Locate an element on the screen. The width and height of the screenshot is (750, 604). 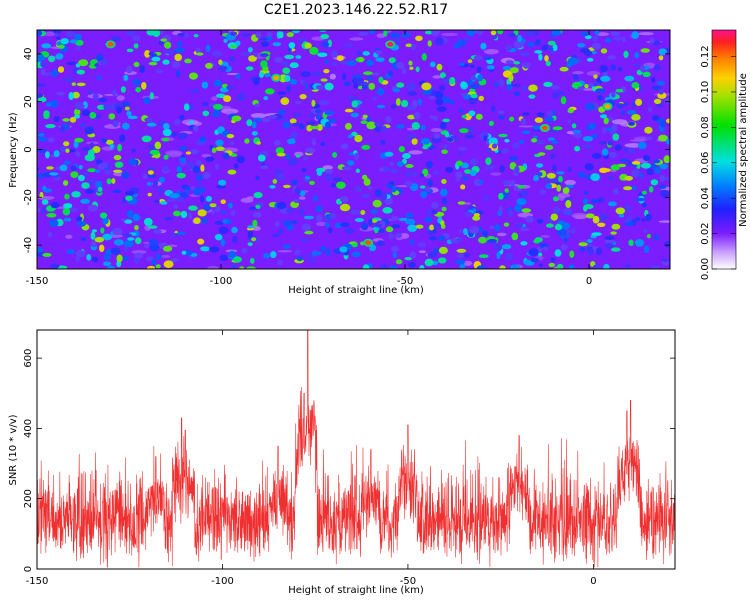
heatmap-x-tick-label: -150 is located at coordinates (37, 281).